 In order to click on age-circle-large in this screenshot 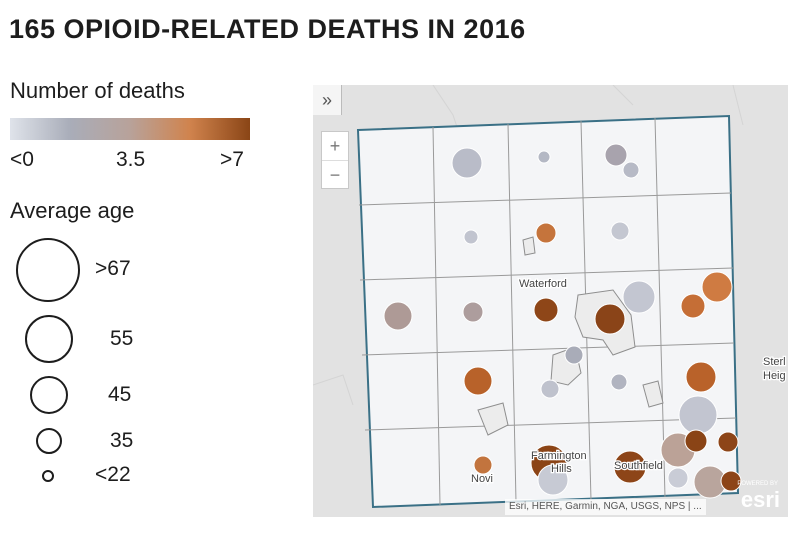, I will do `click(48, 270)`.